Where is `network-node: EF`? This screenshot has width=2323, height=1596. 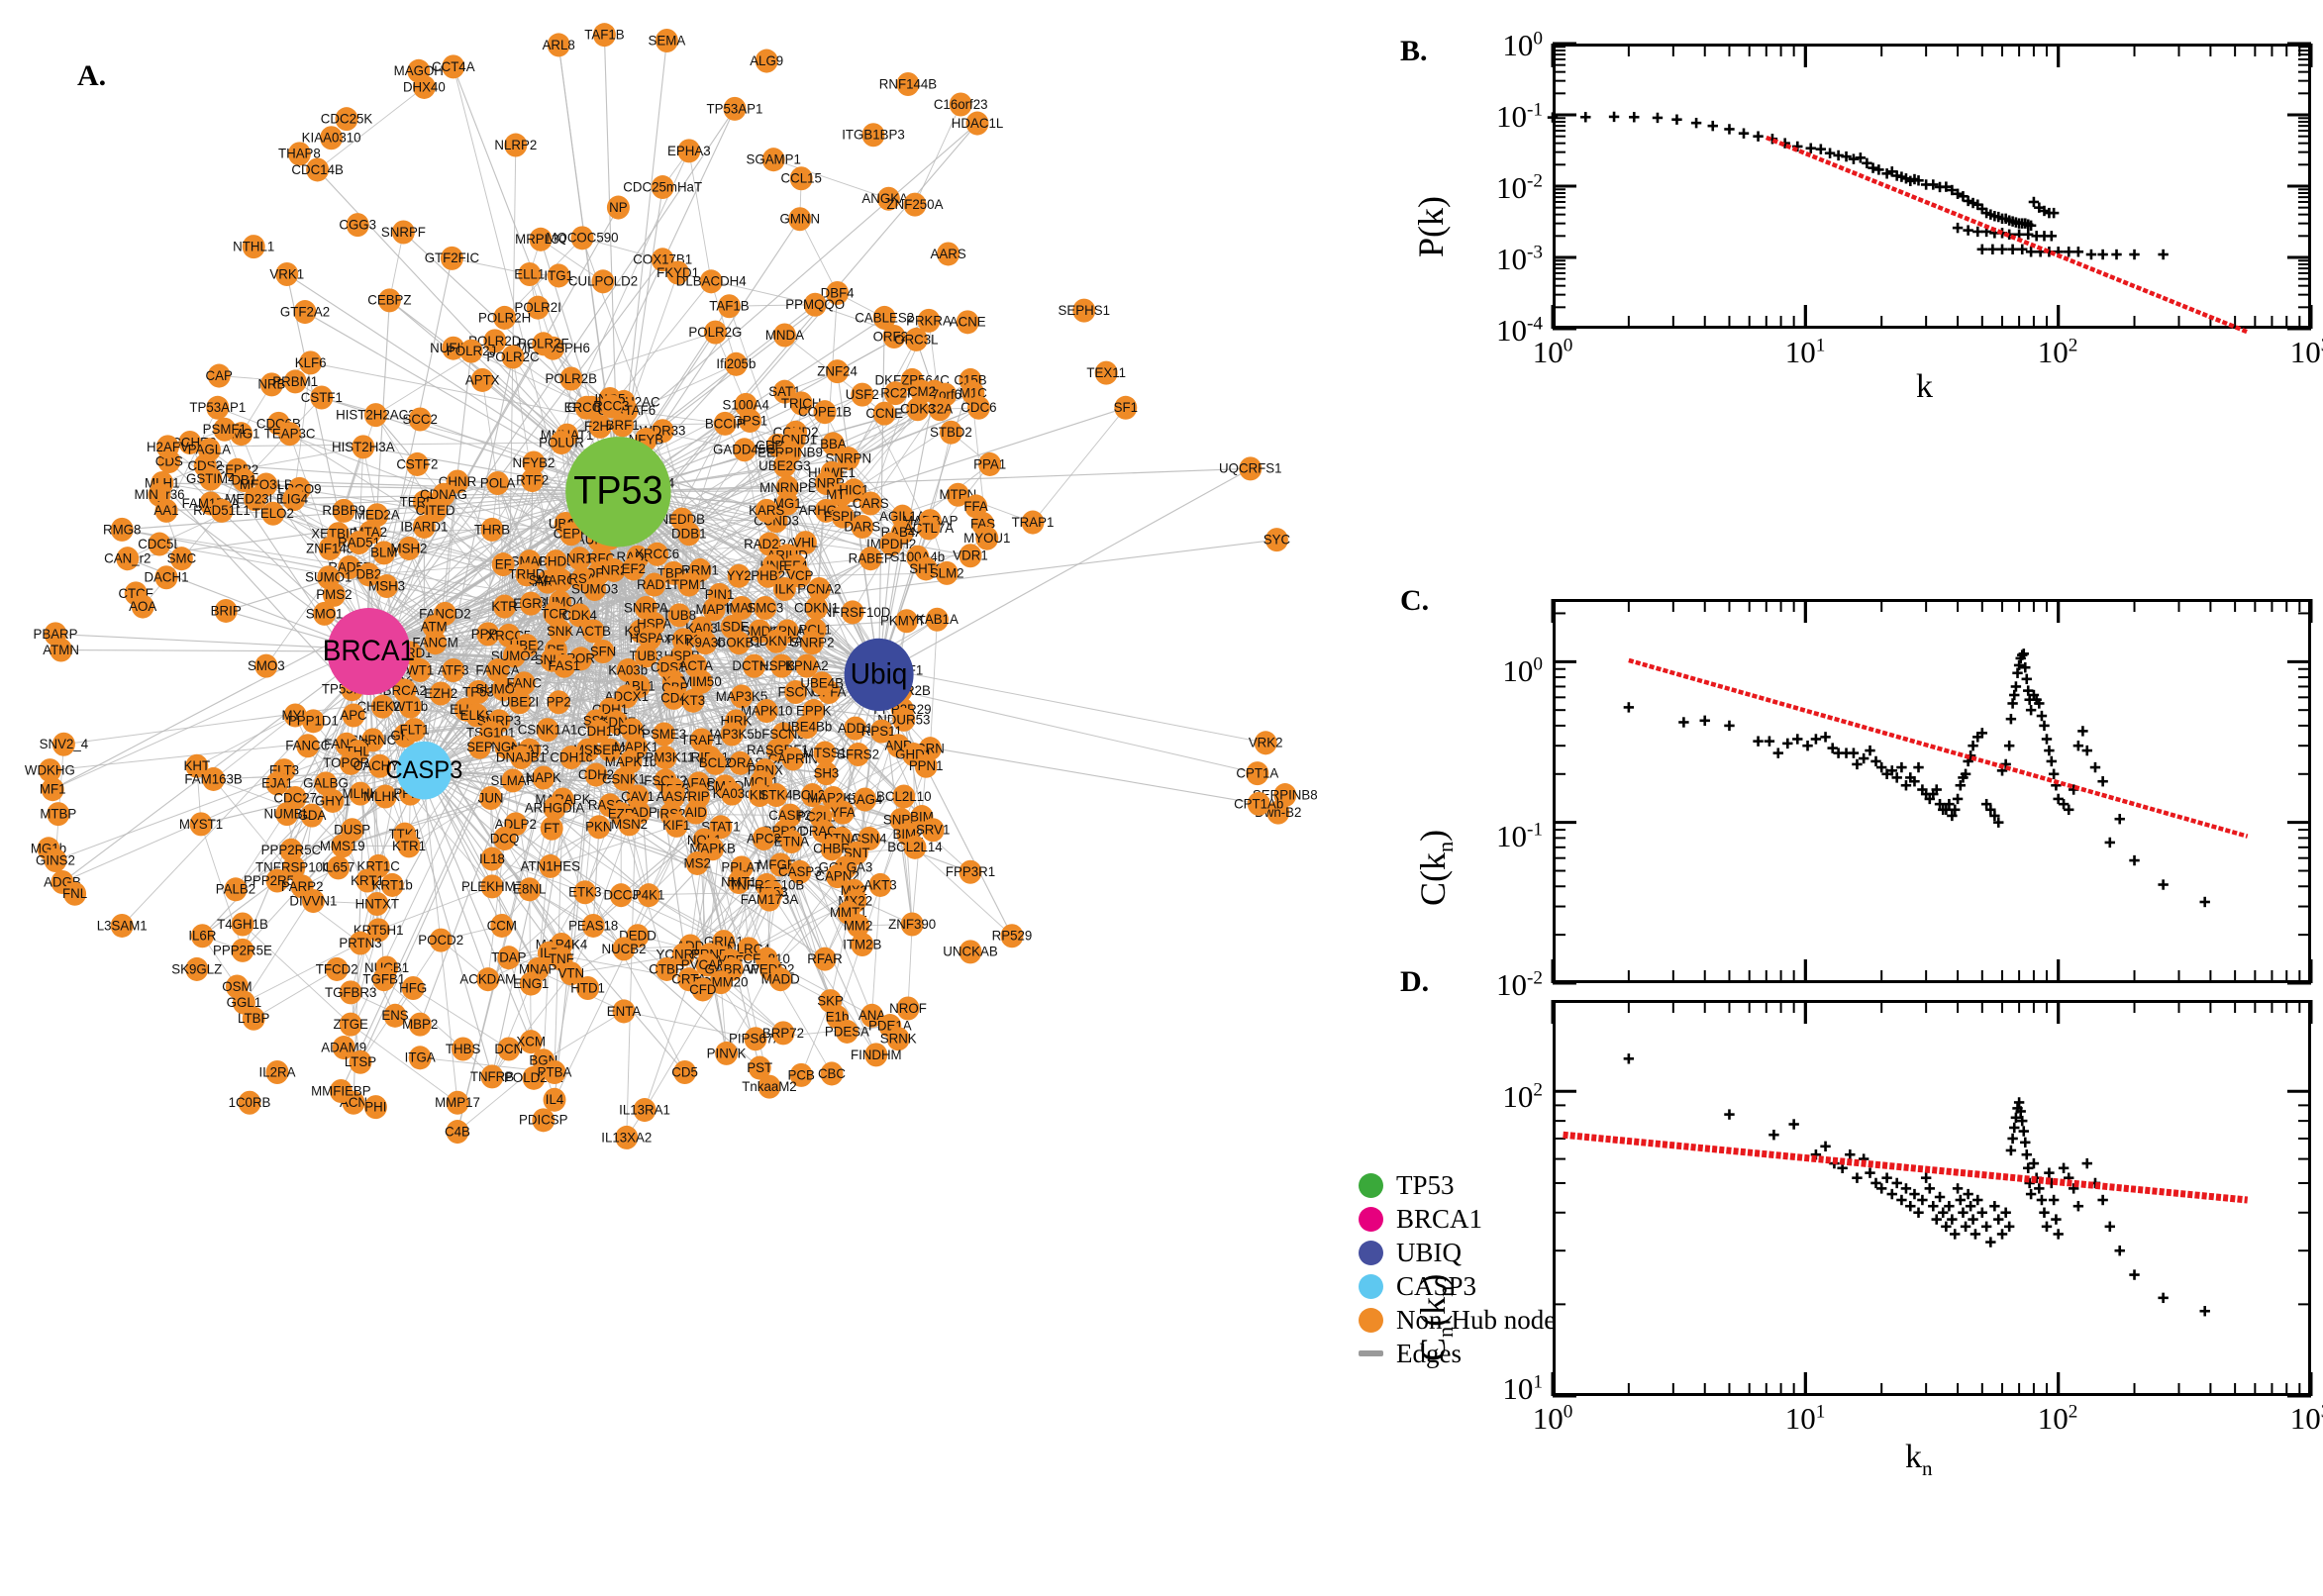 network-node: EF is located at coordinates (503, 564).